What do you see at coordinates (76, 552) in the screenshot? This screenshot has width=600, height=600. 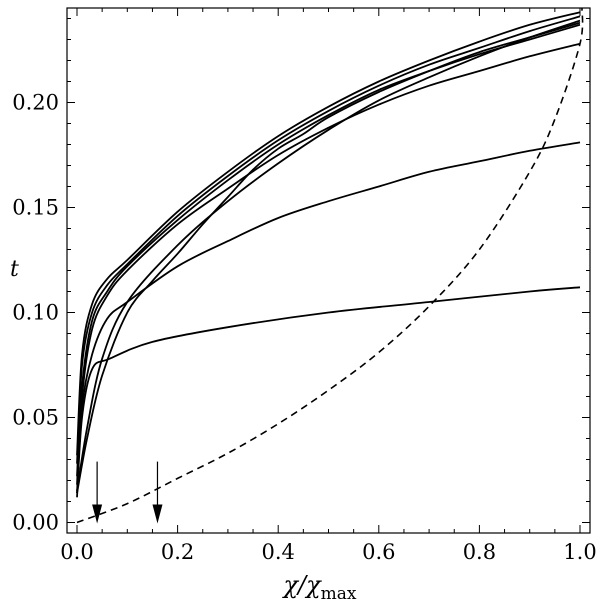 I see `x-tick-label: 0.0` at bounding box center [76, 552].